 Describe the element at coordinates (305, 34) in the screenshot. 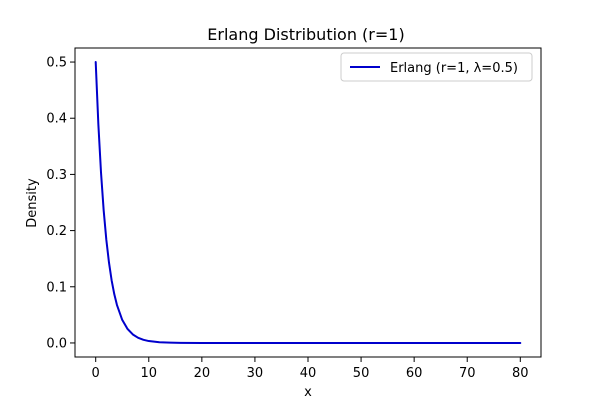

I see `chart-title: Erlang Distribution (r=1)` at that location.